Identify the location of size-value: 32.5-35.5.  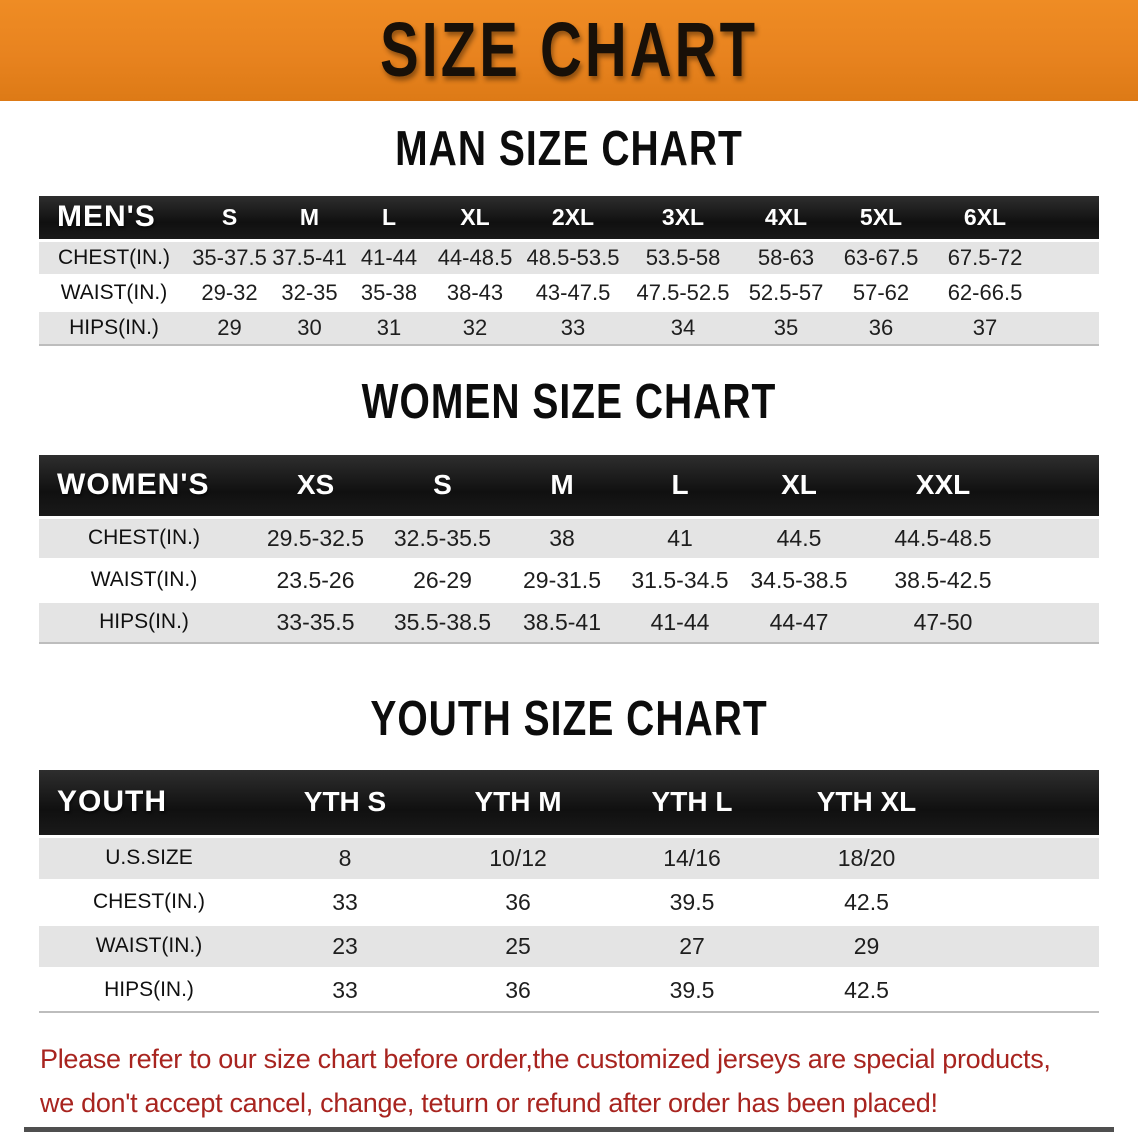
(442, 537).